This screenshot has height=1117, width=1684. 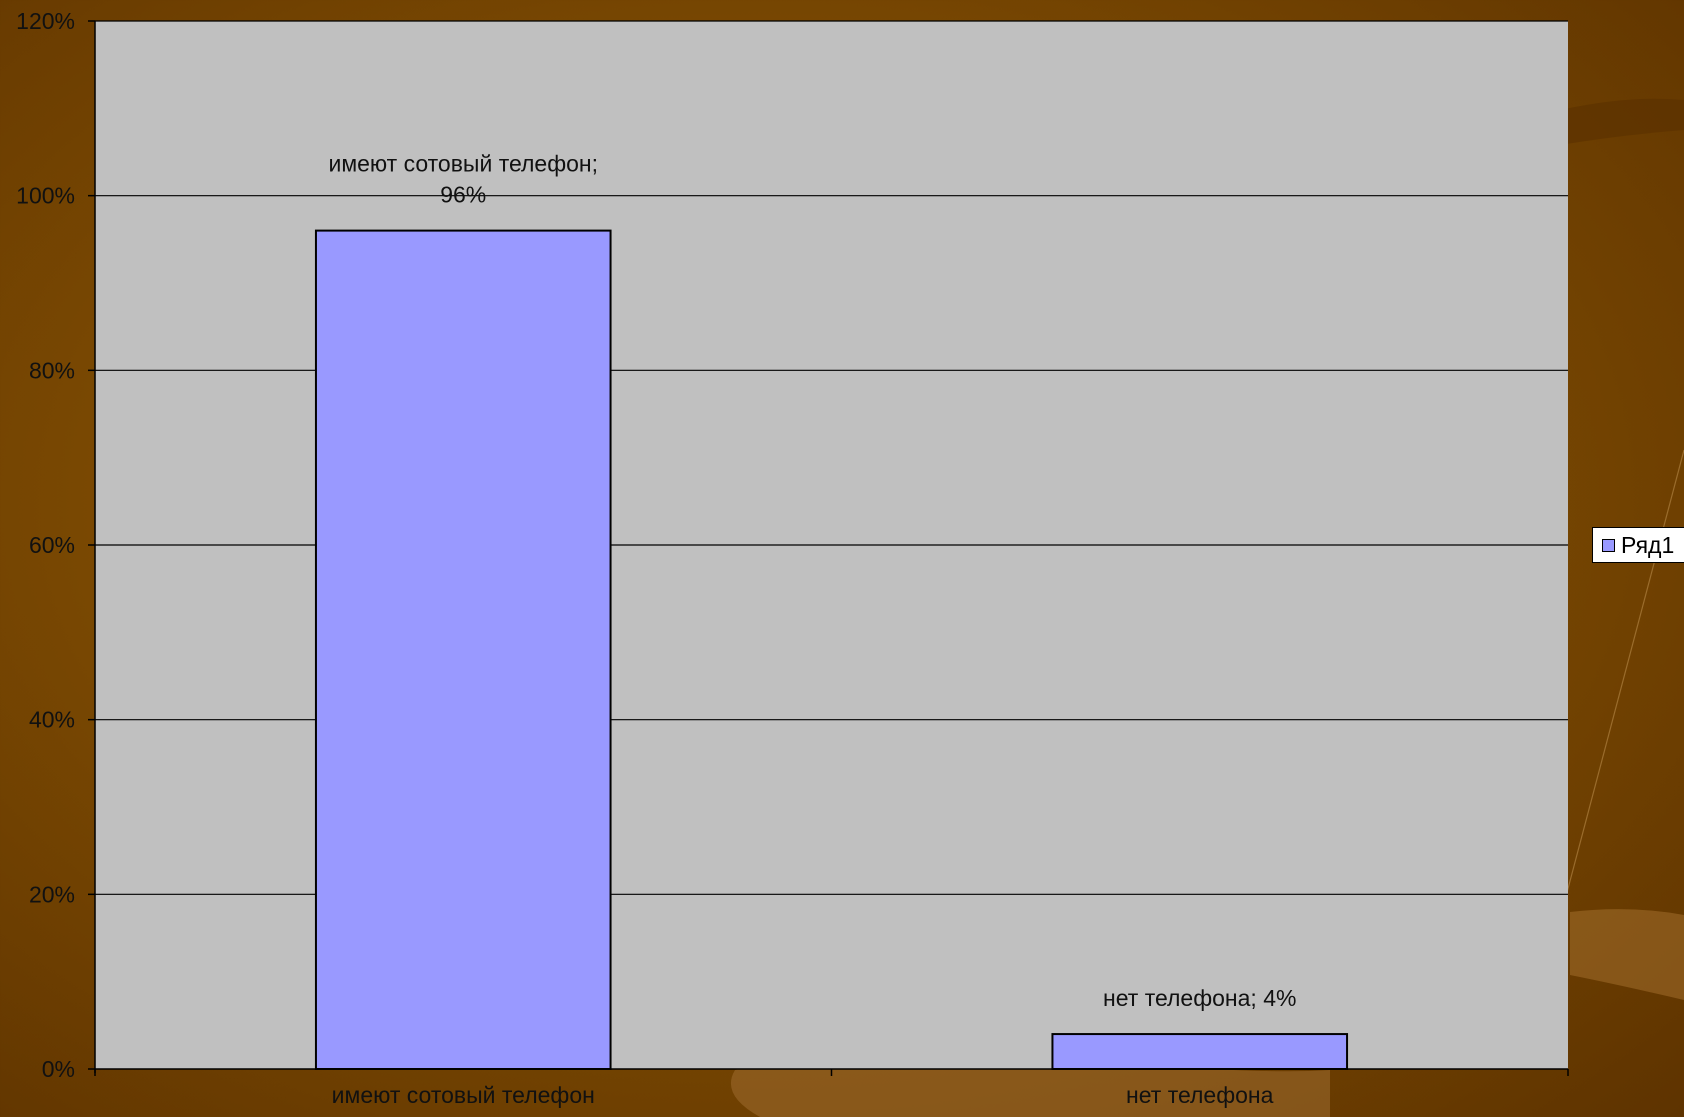 I want to click on legend: Ряд1, so click(x=1638, y=545).